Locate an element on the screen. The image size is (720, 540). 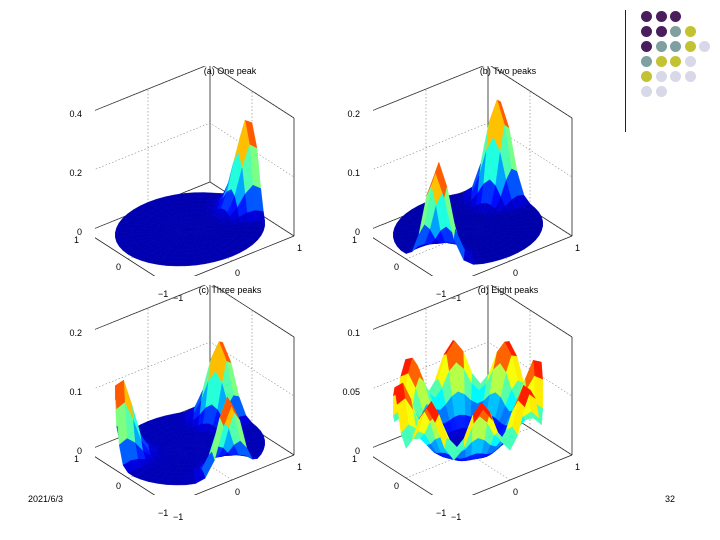
plot-title: (c) Three peaks is located at coordinates (230, 290).